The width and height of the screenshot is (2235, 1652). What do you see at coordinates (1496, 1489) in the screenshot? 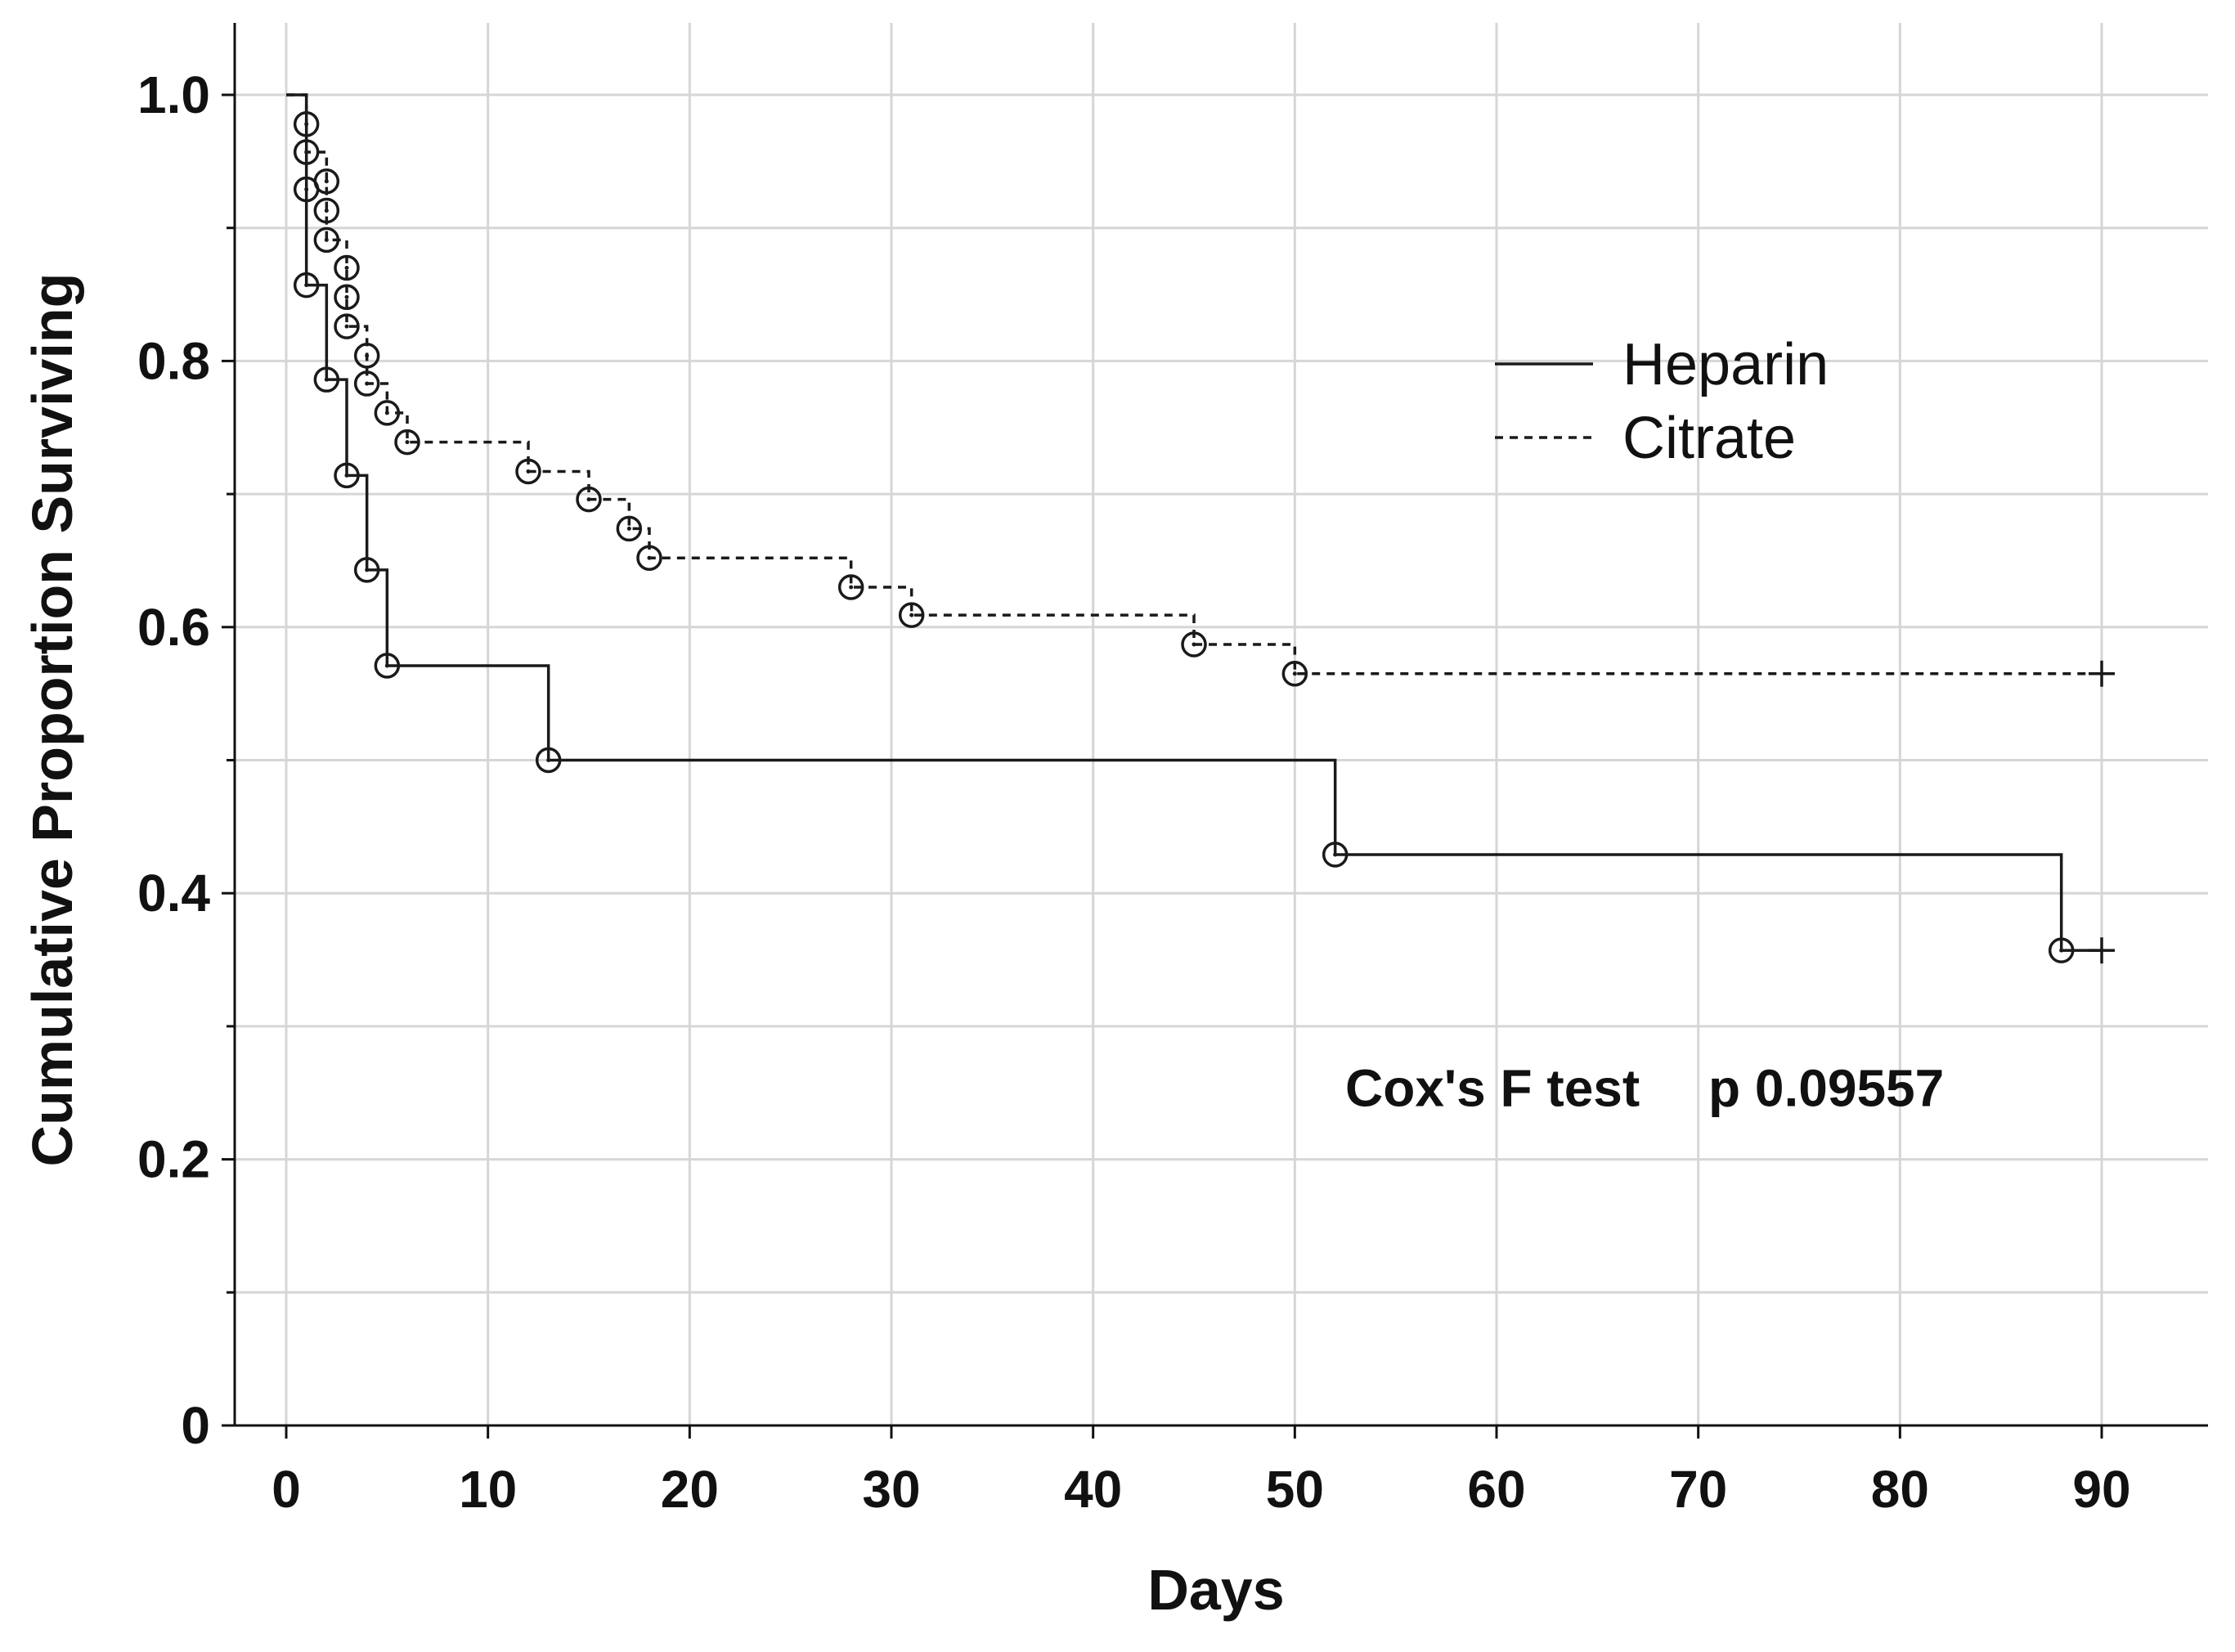
I see `x-tick-label: 60` at bounding box center [1496, 1489].